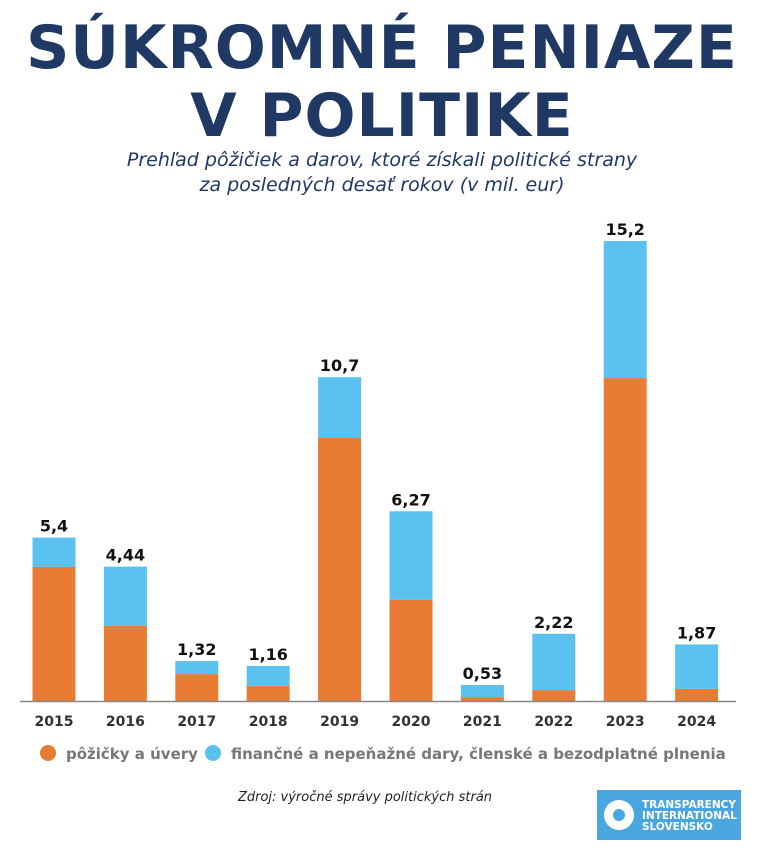  What do you see at coordinates (196, 722) in the screenshot?
I see `x-tick-2017: 2017` at bounding box center [196, 722].